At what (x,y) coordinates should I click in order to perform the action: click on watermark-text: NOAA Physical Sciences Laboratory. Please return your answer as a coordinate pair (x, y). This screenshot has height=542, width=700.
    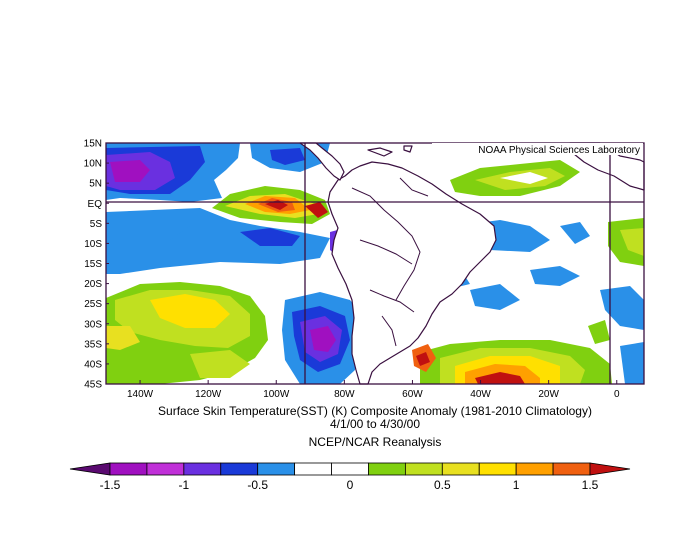
    Looking at the image, I should click on (559, 150).